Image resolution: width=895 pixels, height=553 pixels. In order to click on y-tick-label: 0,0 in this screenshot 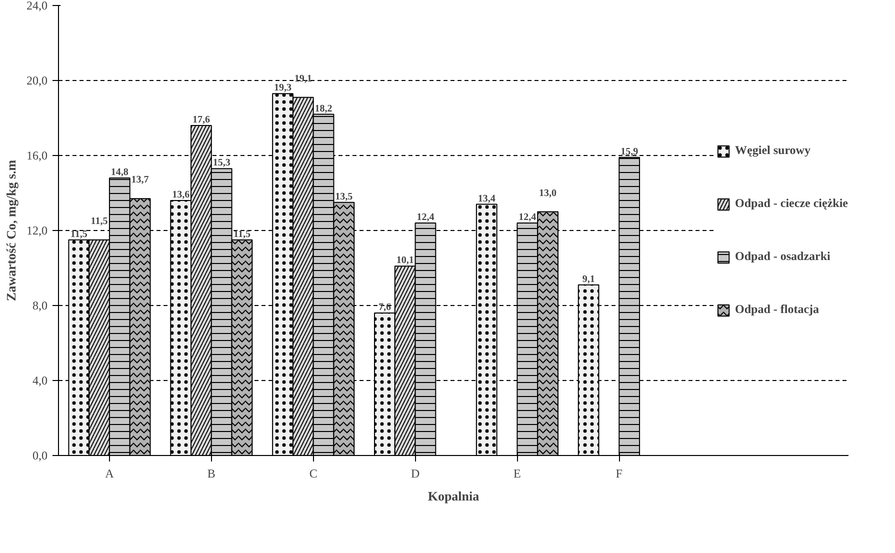, I will do `click(40, 455)`.